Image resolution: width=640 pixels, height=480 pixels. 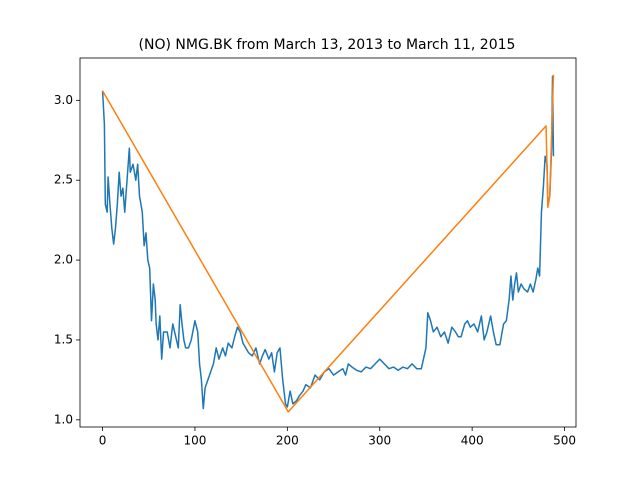 What do you see at coordinates (63, 180) in the screenshot?
I see `y-tick-label: 2.5` at bounding box center [63, 180].